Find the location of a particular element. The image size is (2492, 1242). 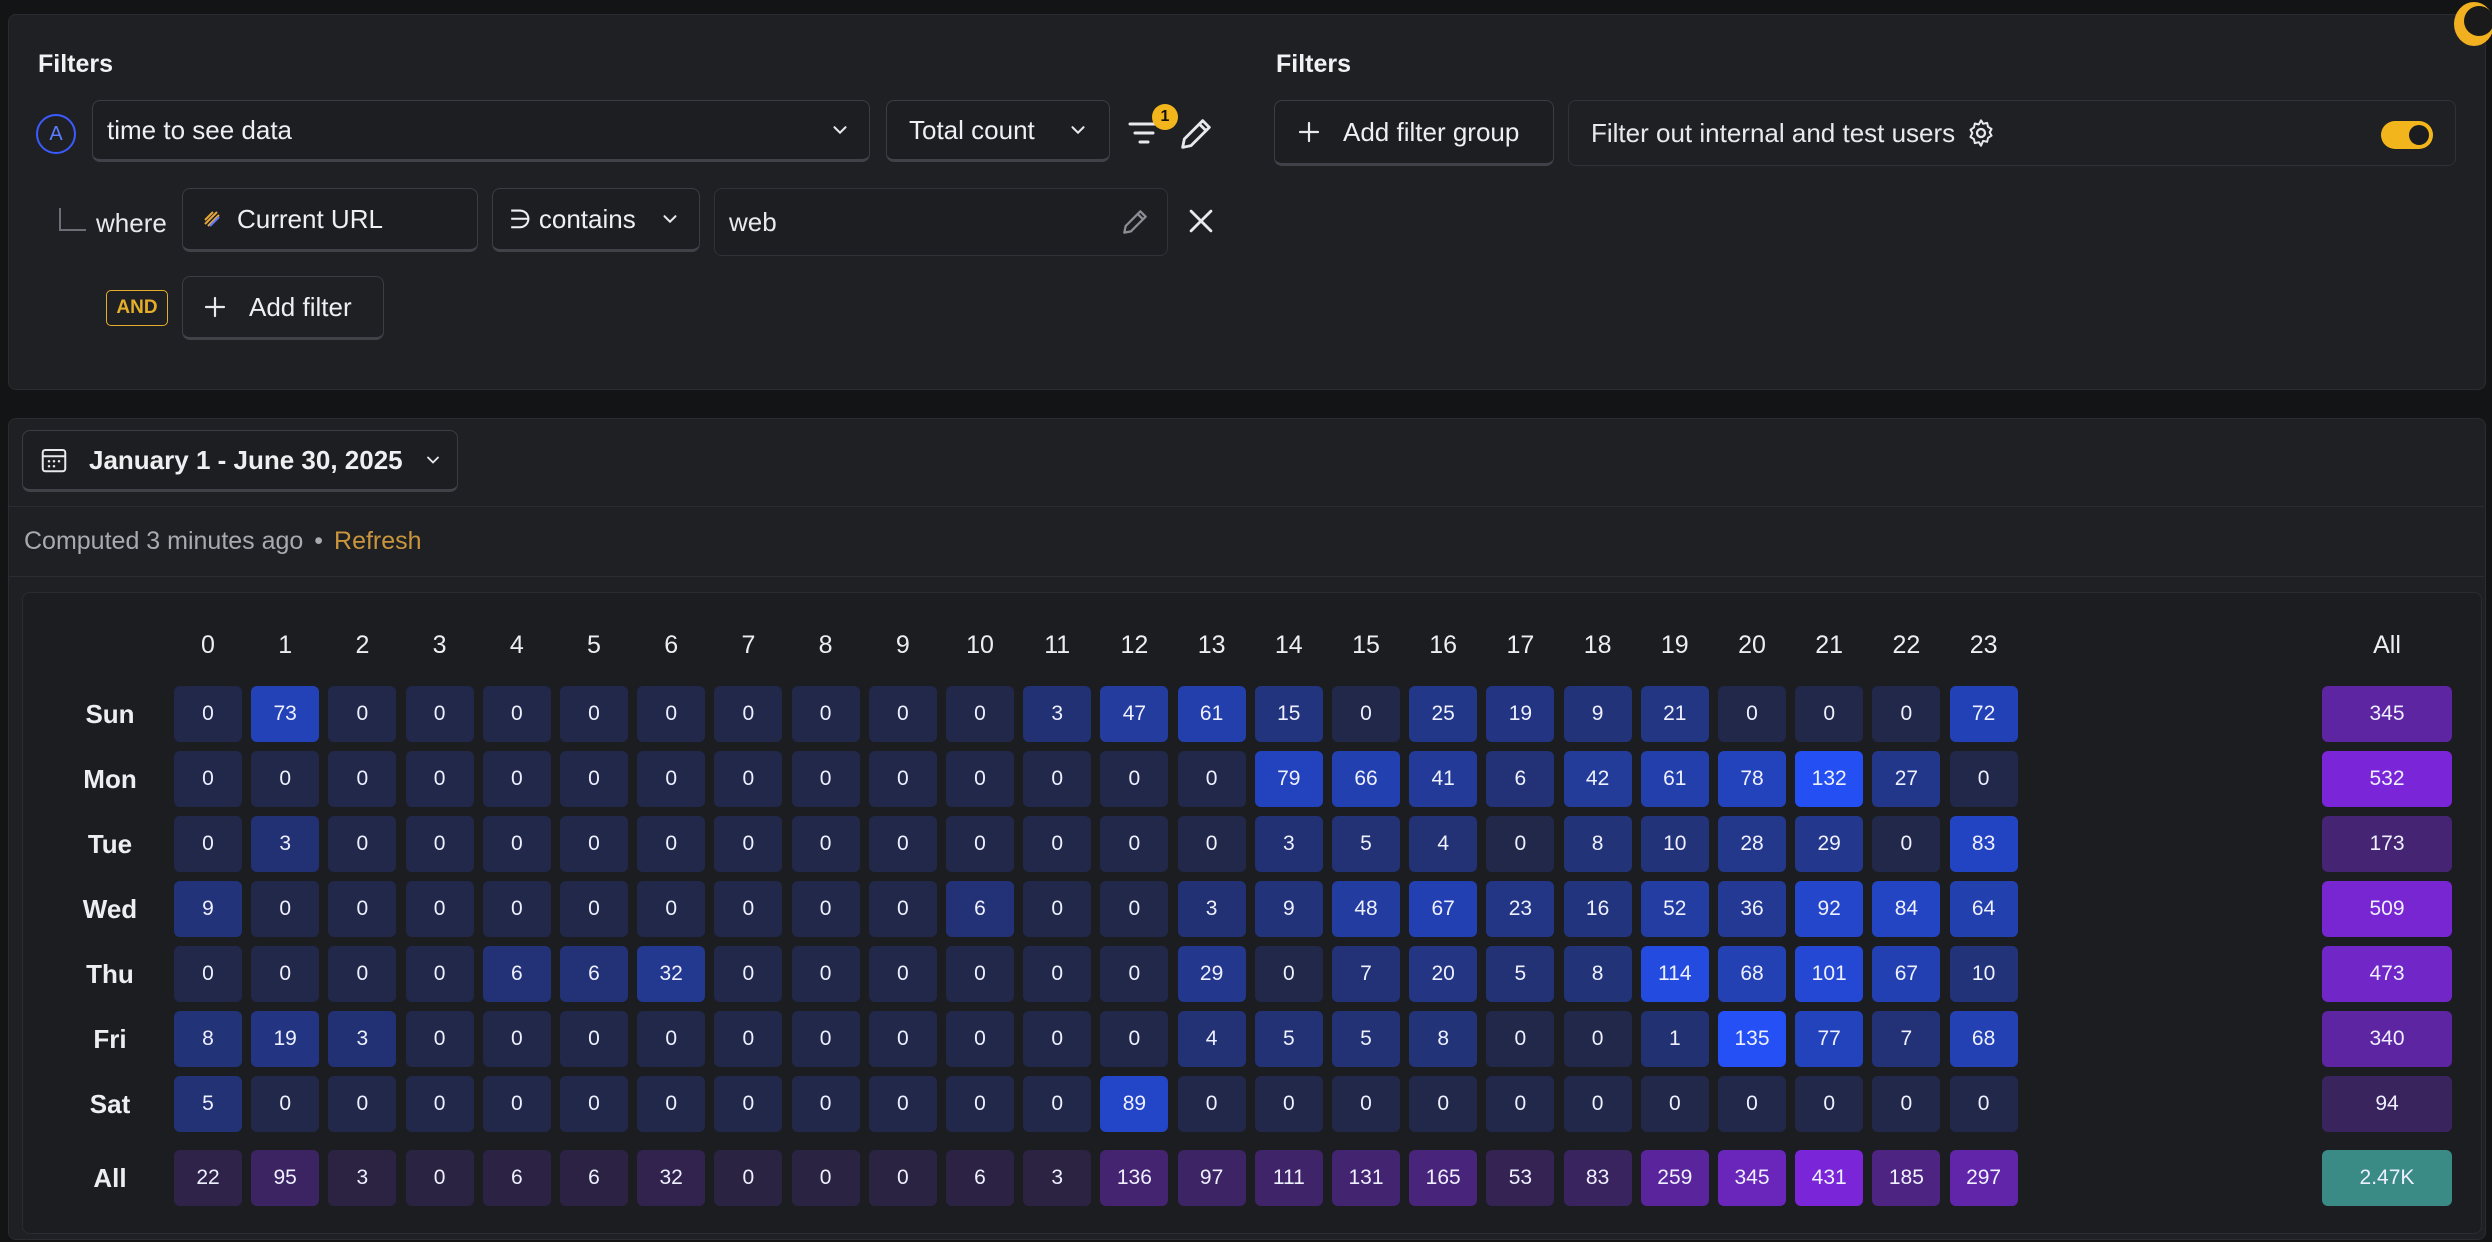

avatar is located at coordinates (2473, 24).